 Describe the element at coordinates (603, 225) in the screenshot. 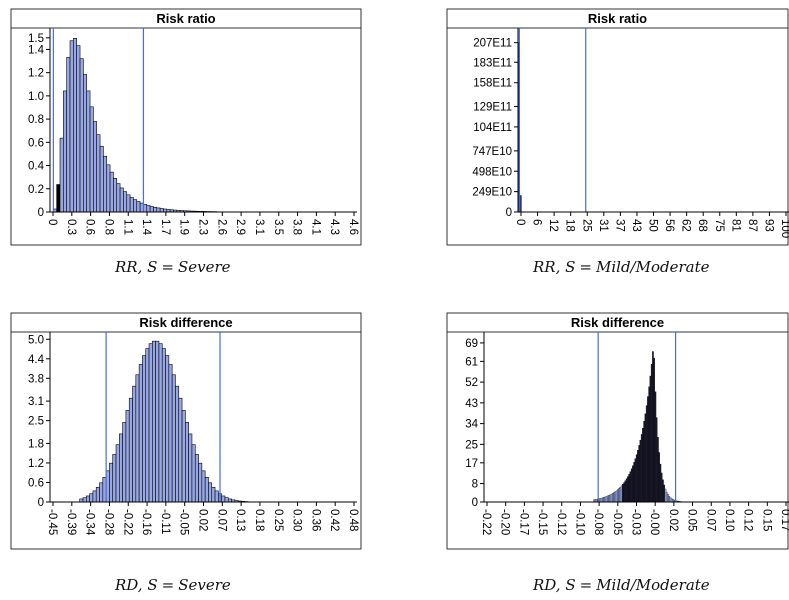

I see `x-tick-label: 31` at that location.